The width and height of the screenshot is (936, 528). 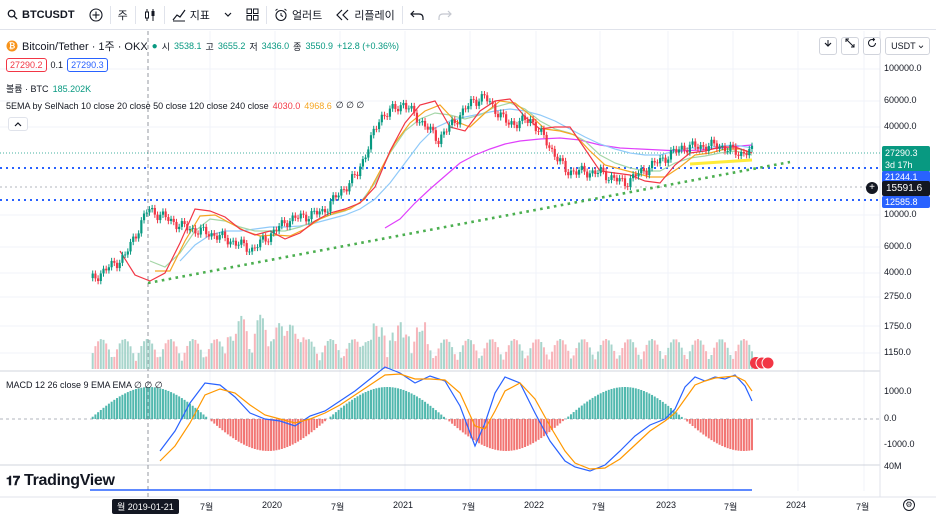 I want to click on alert-button: 얼러트, so click(x=298, y=15).